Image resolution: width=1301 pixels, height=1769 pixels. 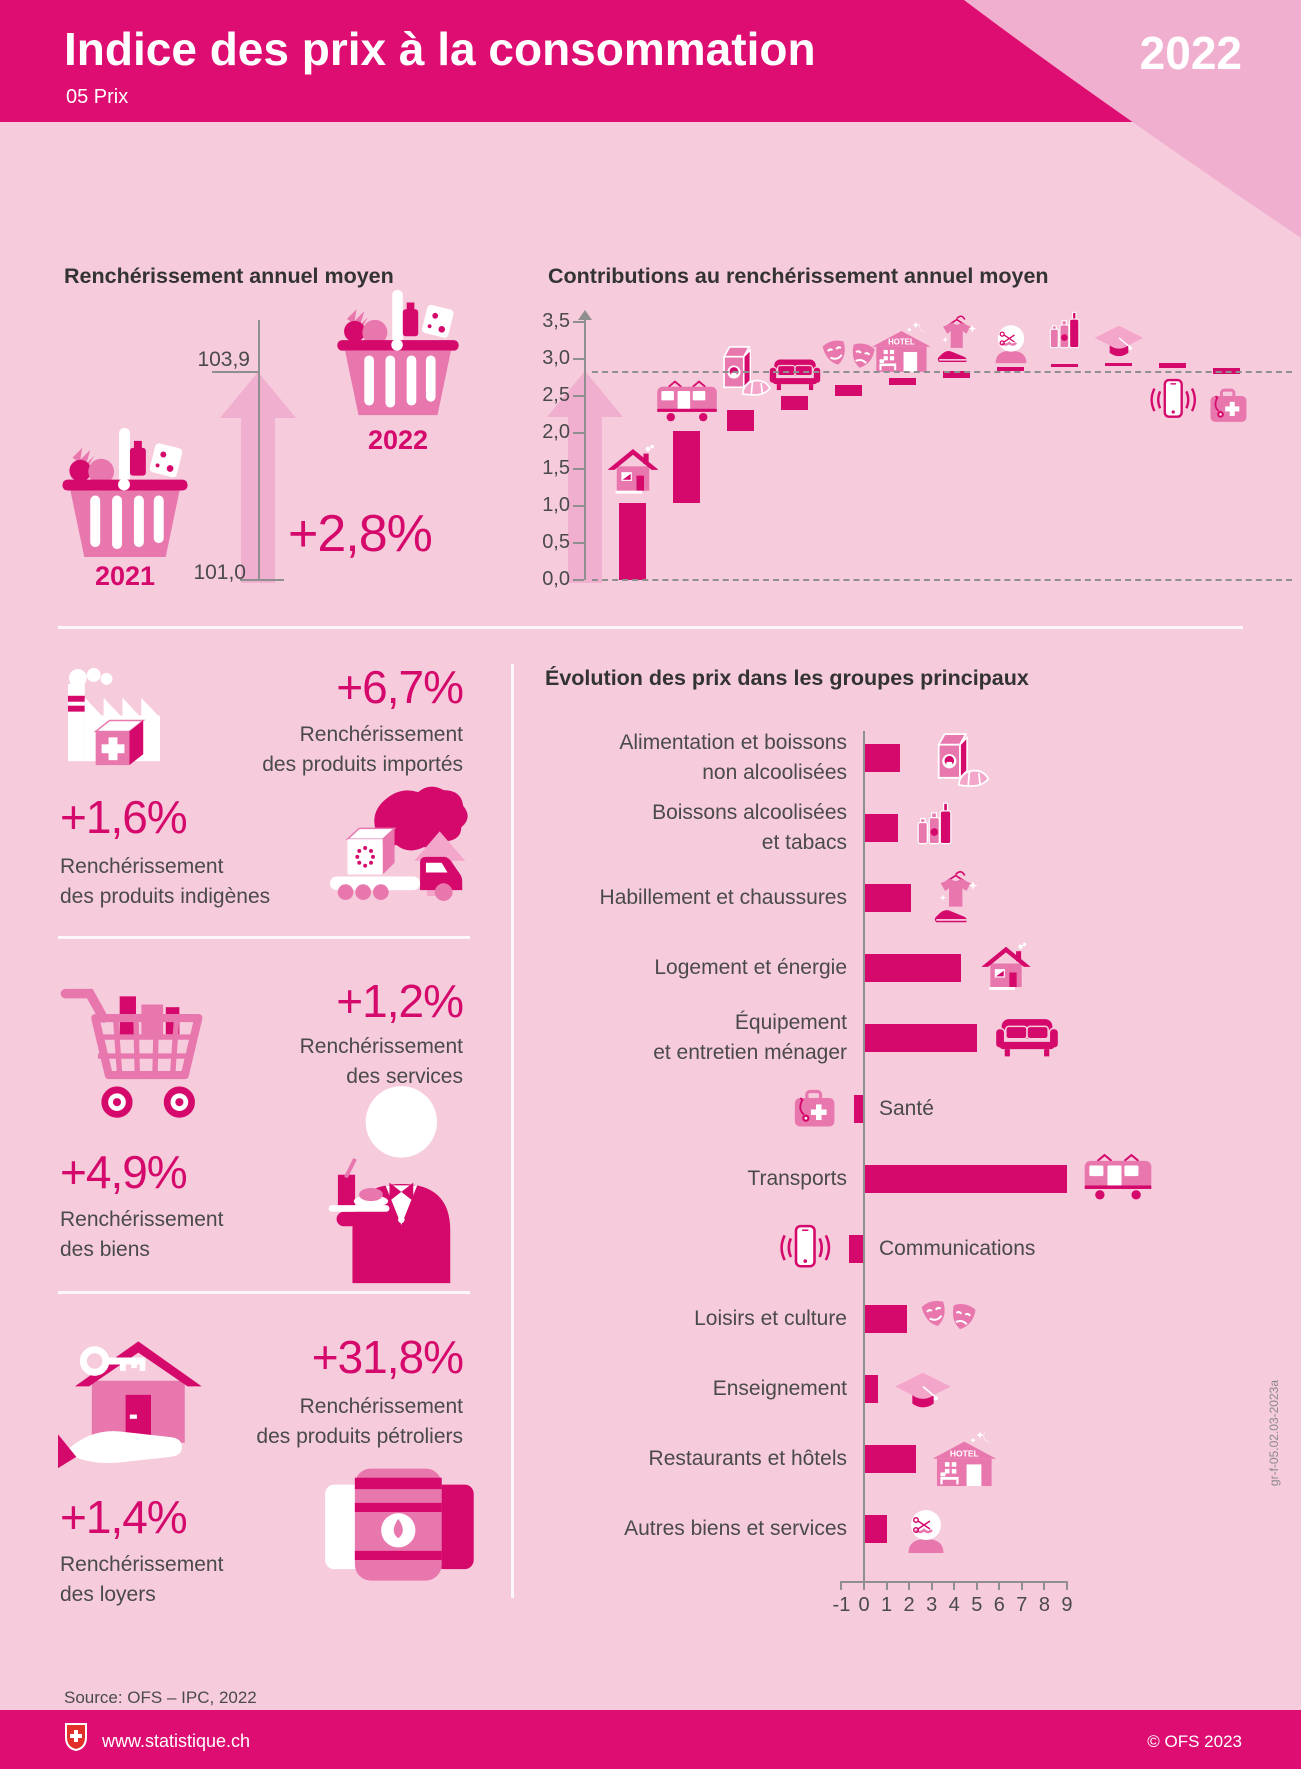 I want to click on group-bar-person, so click(x=875, y=1529).